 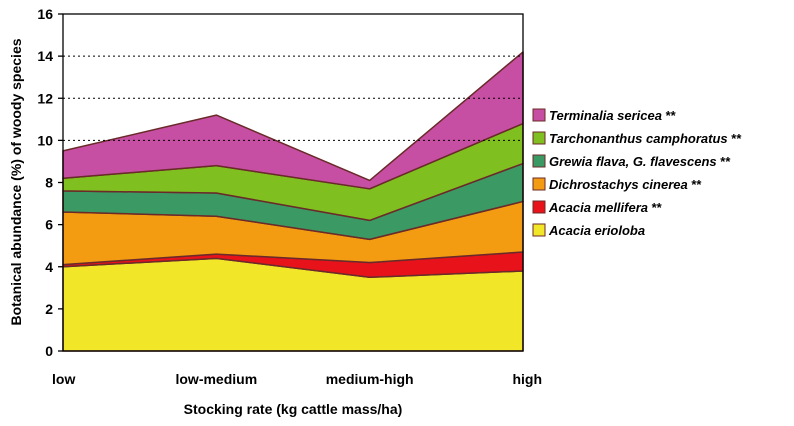 What do you see at coordinates (216, 379) in the screenshot?
I see `x-tick-label: low-medium` at bounding box center [216, 379].